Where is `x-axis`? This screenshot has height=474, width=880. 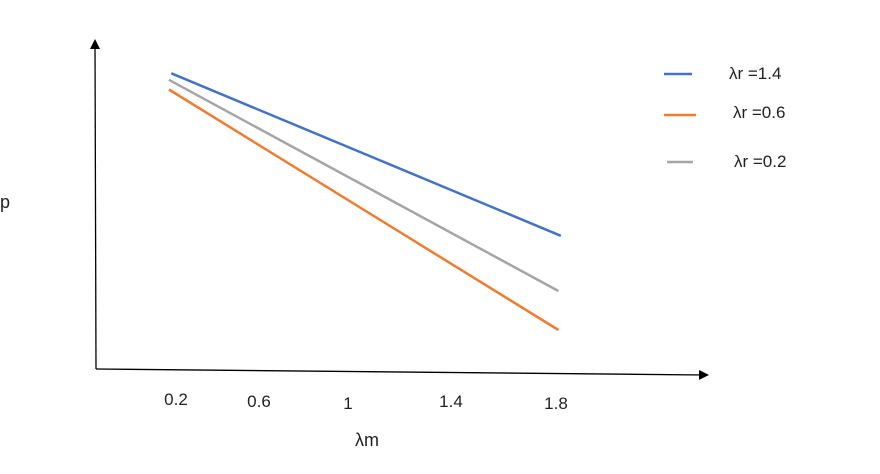 x-axis is located at coordinates (402, 374).